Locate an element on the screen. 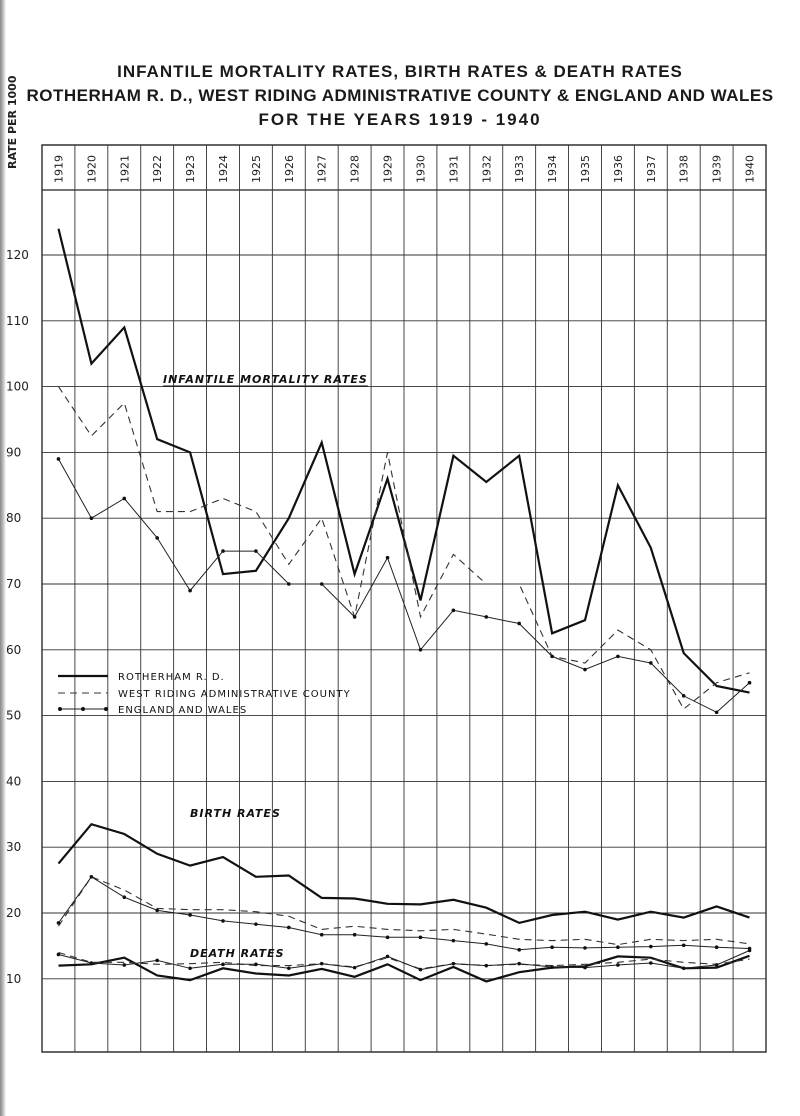 The image size is (800, 1116). series-line-birth-dotted-marker is located at coordinates (404, 913).